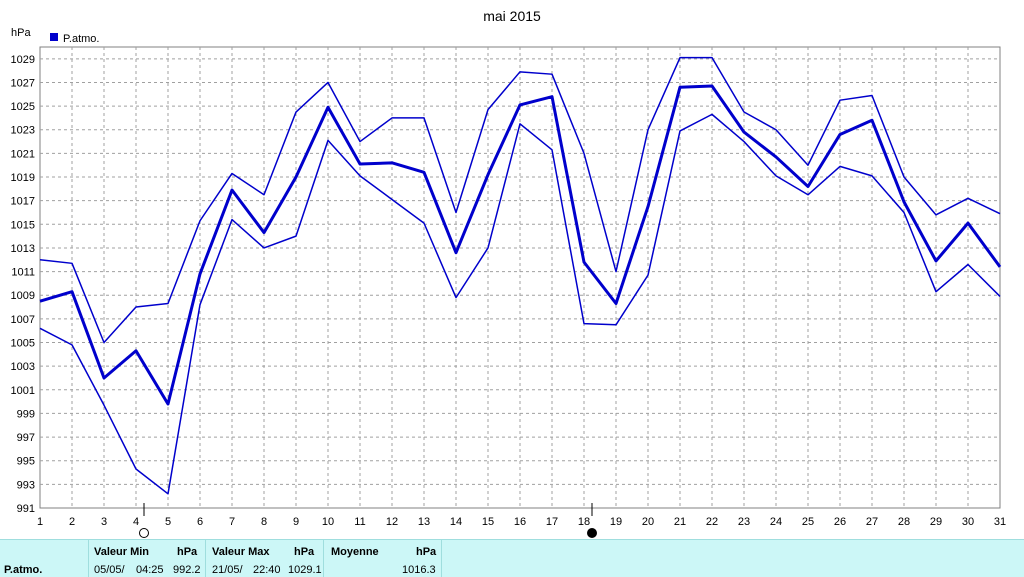  I want to click on summary-mean-cell: Moyenne hPa 1016.3, so click(382, 558).